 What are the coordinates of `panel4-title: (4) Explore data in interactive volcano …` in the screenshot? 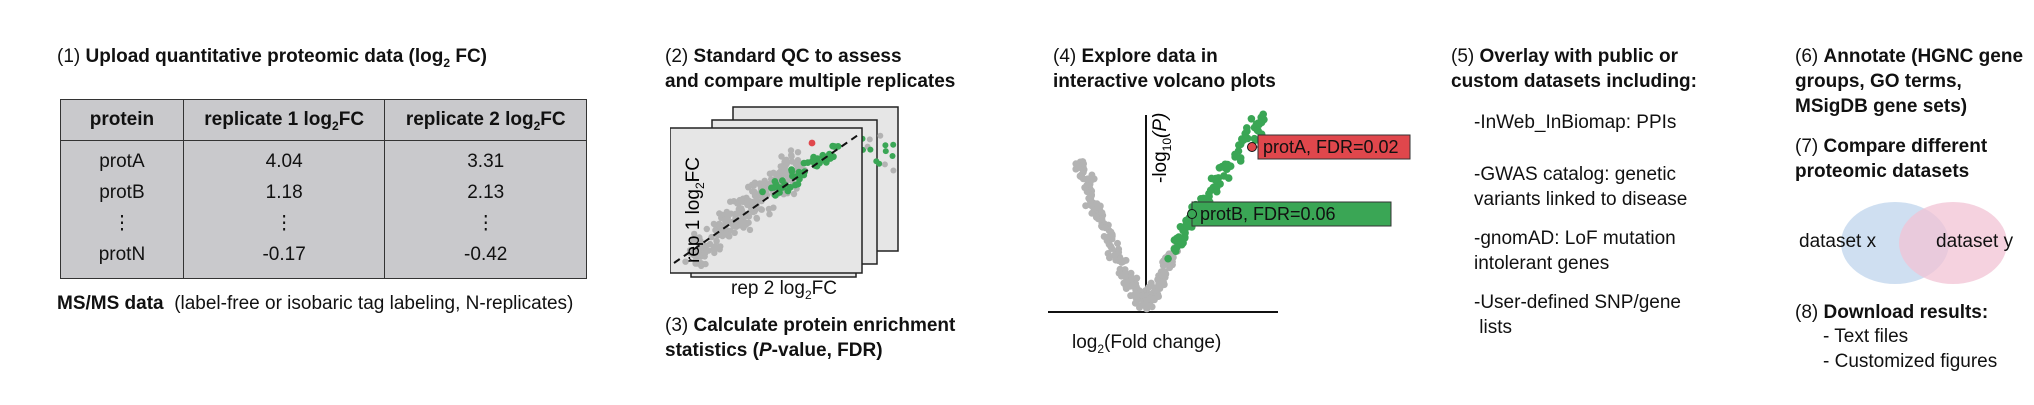 It's located at (1164, 69).